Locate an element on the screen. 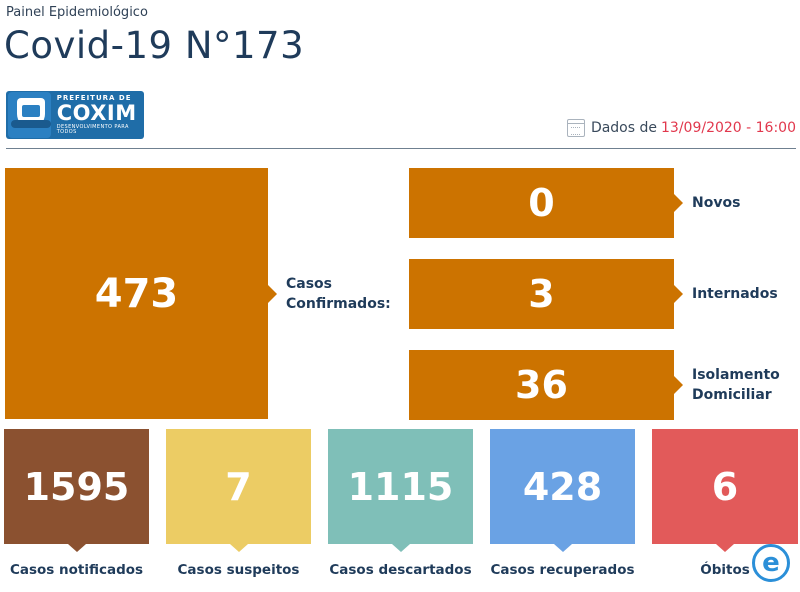 Image resolution: width=800 pixels, height=592 pixels. isolamento-label-line-2: Domiciliar is located at coordinates (732, 395).